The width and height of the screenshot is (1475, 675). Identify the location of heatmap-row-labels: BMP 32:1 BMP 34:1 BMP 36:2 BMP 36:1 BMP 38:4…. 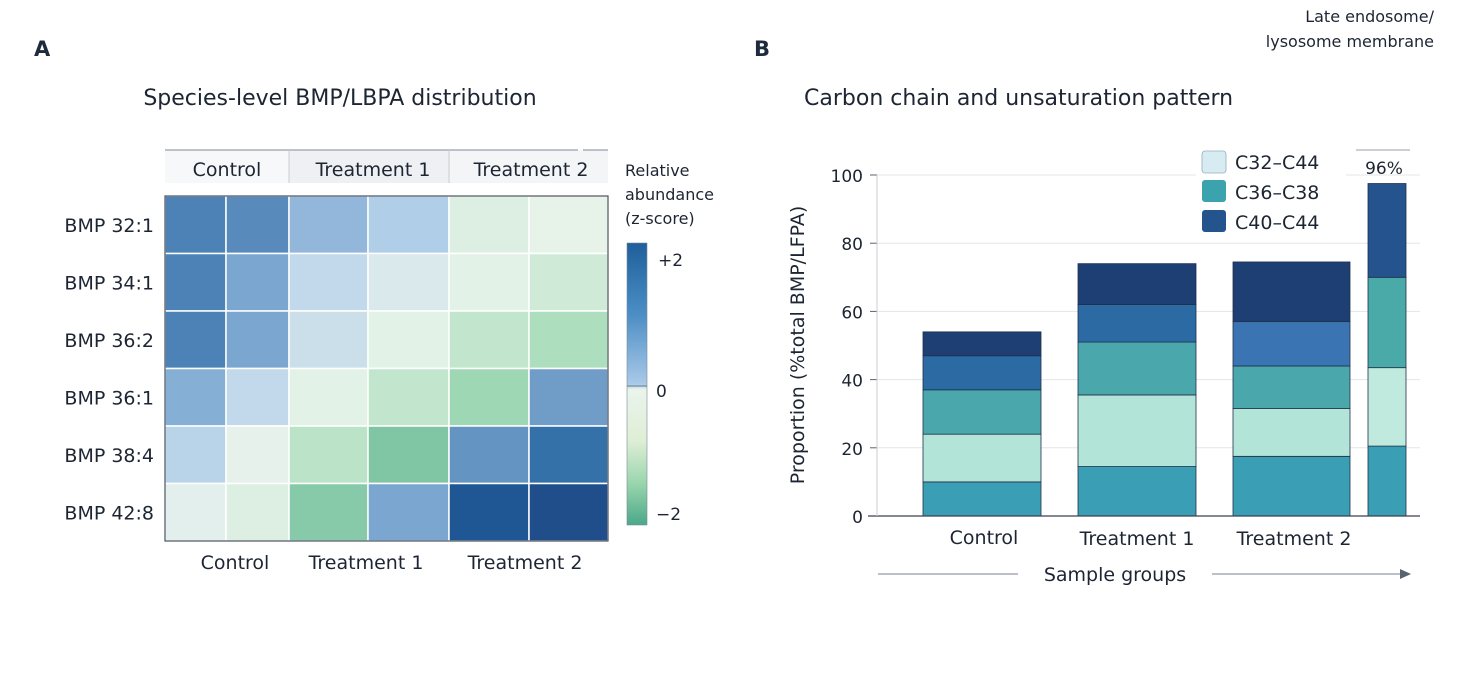
(109, 370).